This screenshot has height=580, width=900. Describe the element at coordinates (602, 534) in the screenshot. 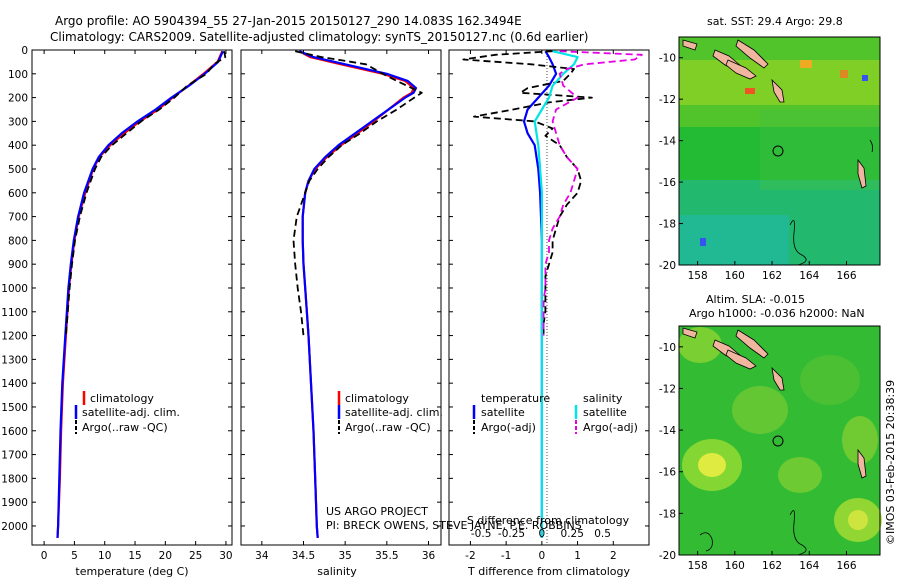

I see `x2-tick-label: 0.5` at that location.